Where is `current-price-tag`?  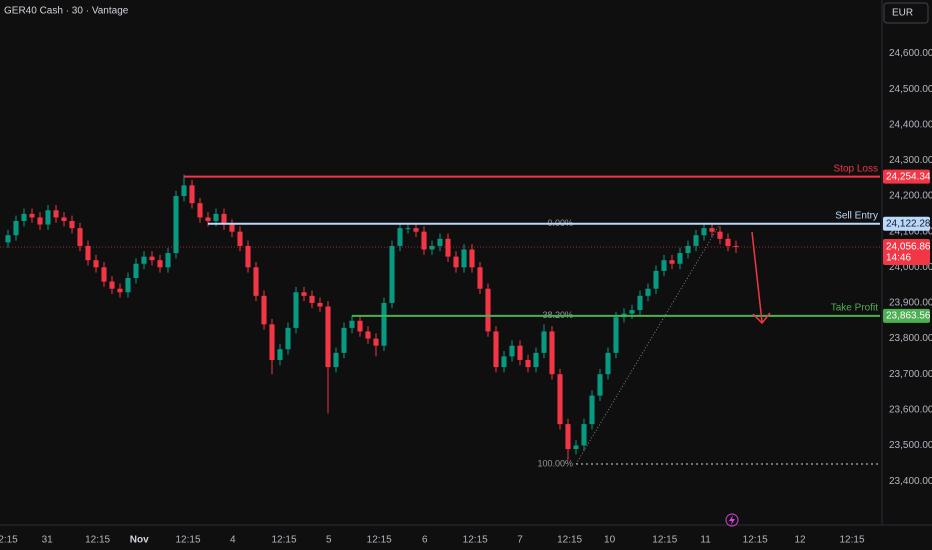
current-price-tag is located at coordinates (906, 252).